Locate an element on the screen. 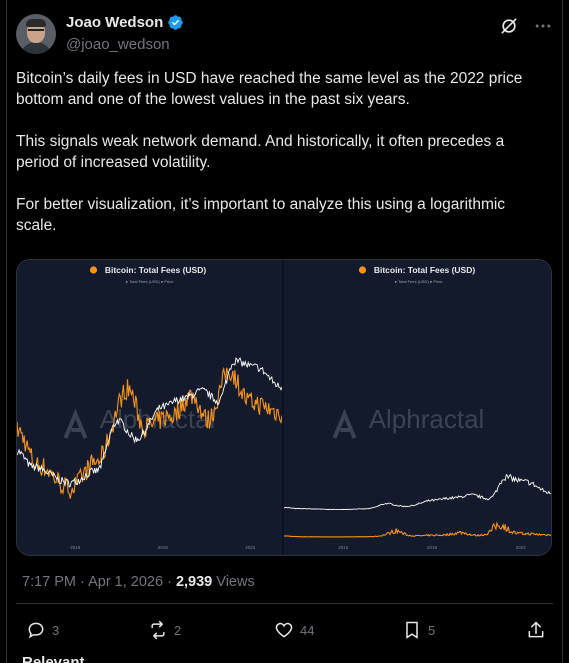 The width and height of the screenshot is (569, 663). grok-icon is located at coordinates (509, 26).